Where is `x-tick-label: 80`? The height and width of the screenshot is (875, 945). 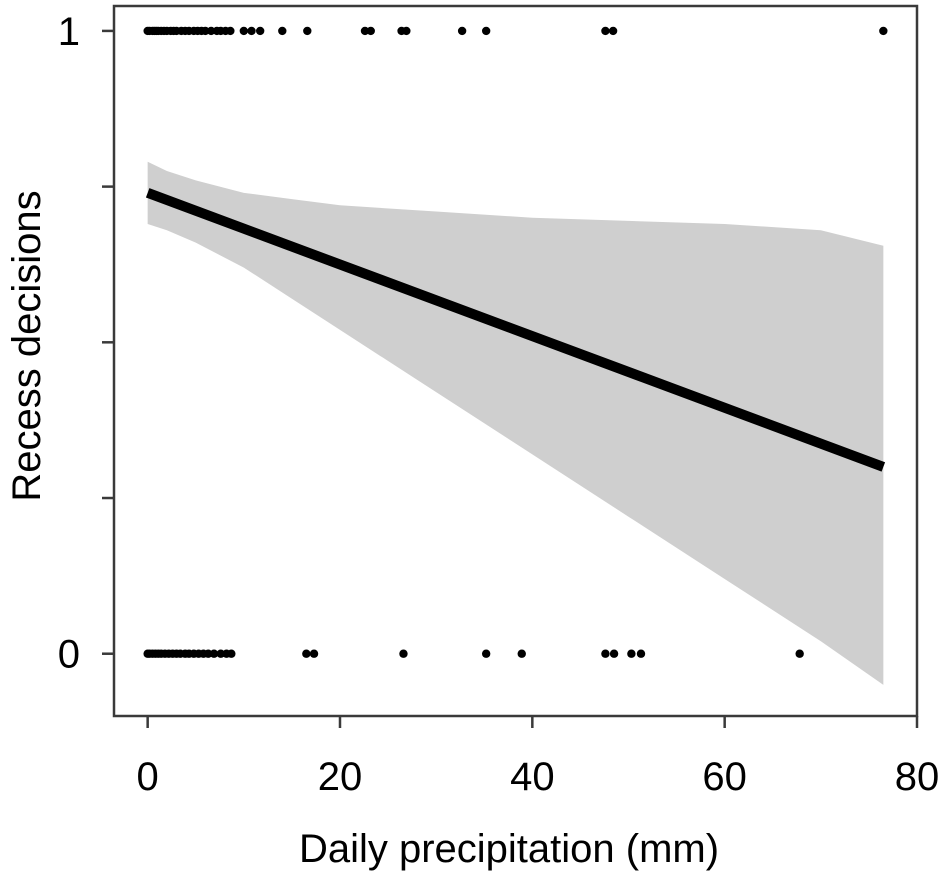 x-tick-label: 80 is located at coordinates (917, 777).